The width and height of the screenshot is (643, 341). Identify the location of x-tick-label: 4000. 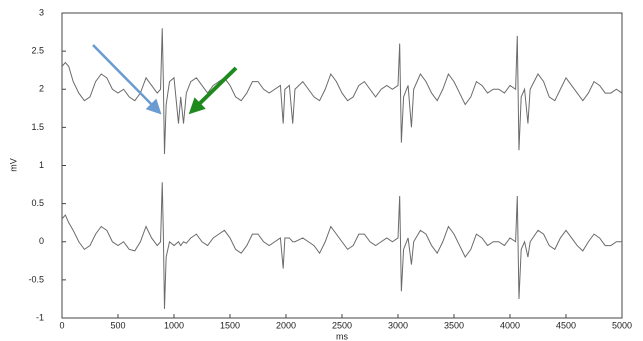
(510, 325).